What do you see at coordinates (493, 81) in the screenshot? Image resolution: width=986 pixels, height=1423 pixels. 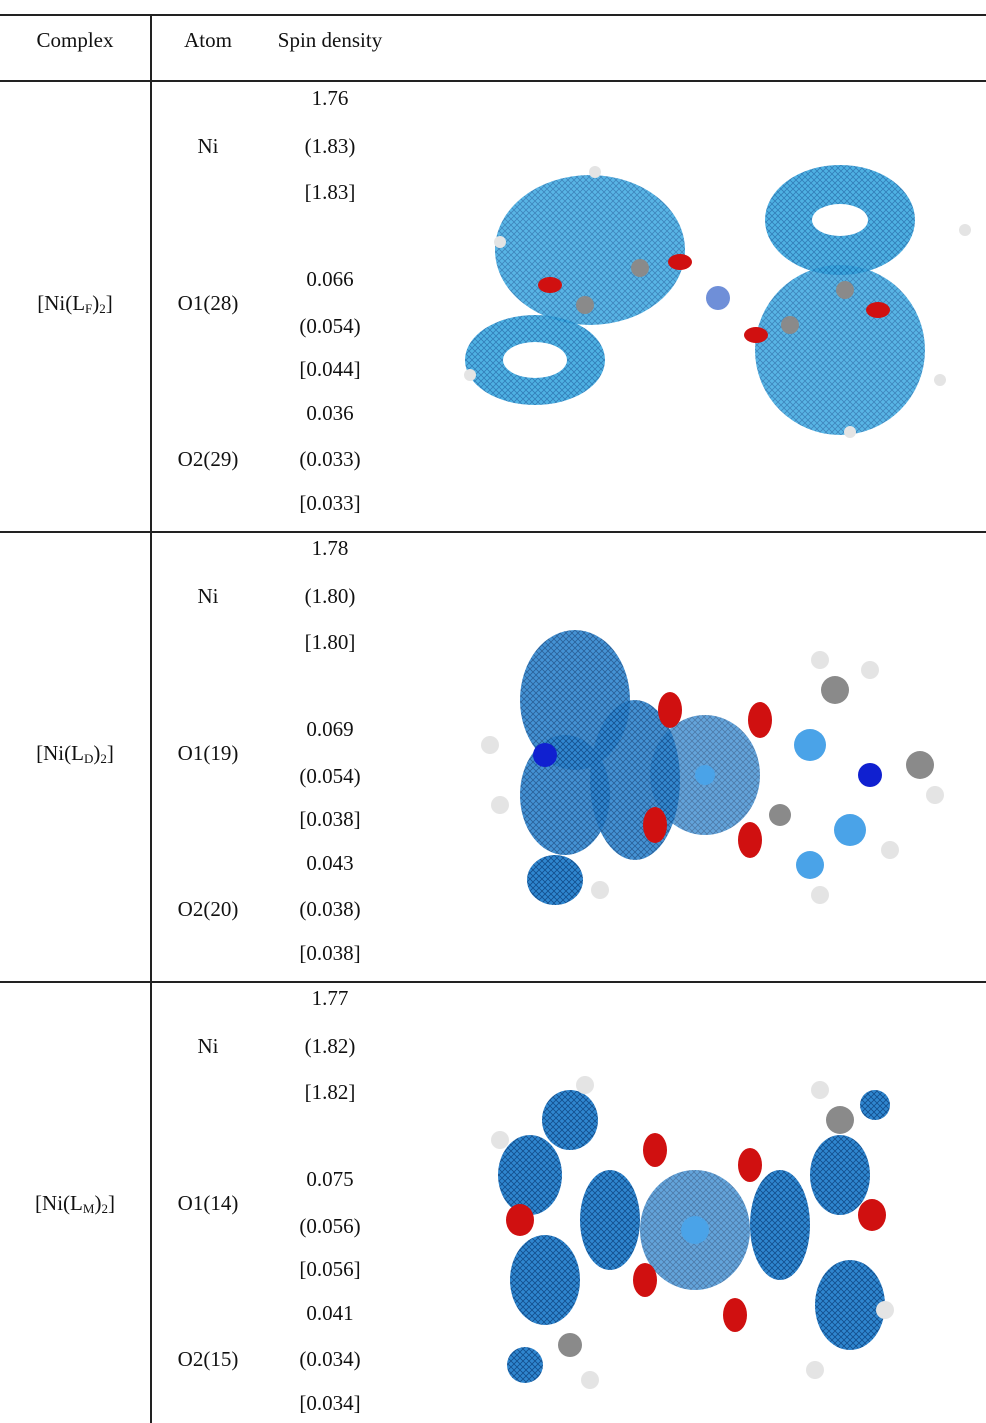 I see `header-bottom-rule` at bounding box center [493, 81].